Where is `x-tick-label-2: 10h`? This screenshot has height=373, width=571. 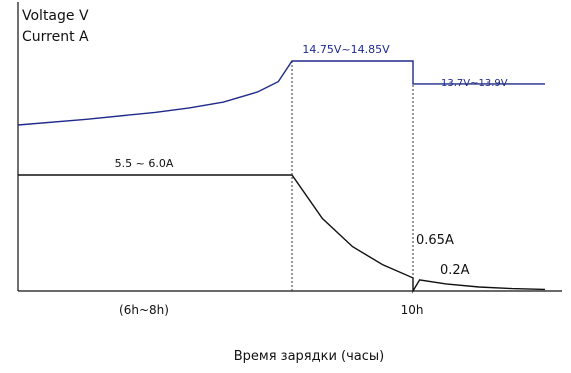 x-tick-label-2: 10h is located at coordinates (412, 310).